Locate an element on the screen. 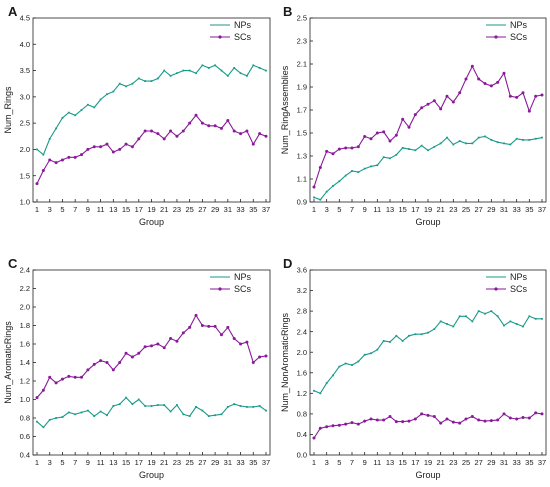 The width and height of the screenshot is (550, 487). y-tick-label: 2.0 is located at coordinates (25, 149).